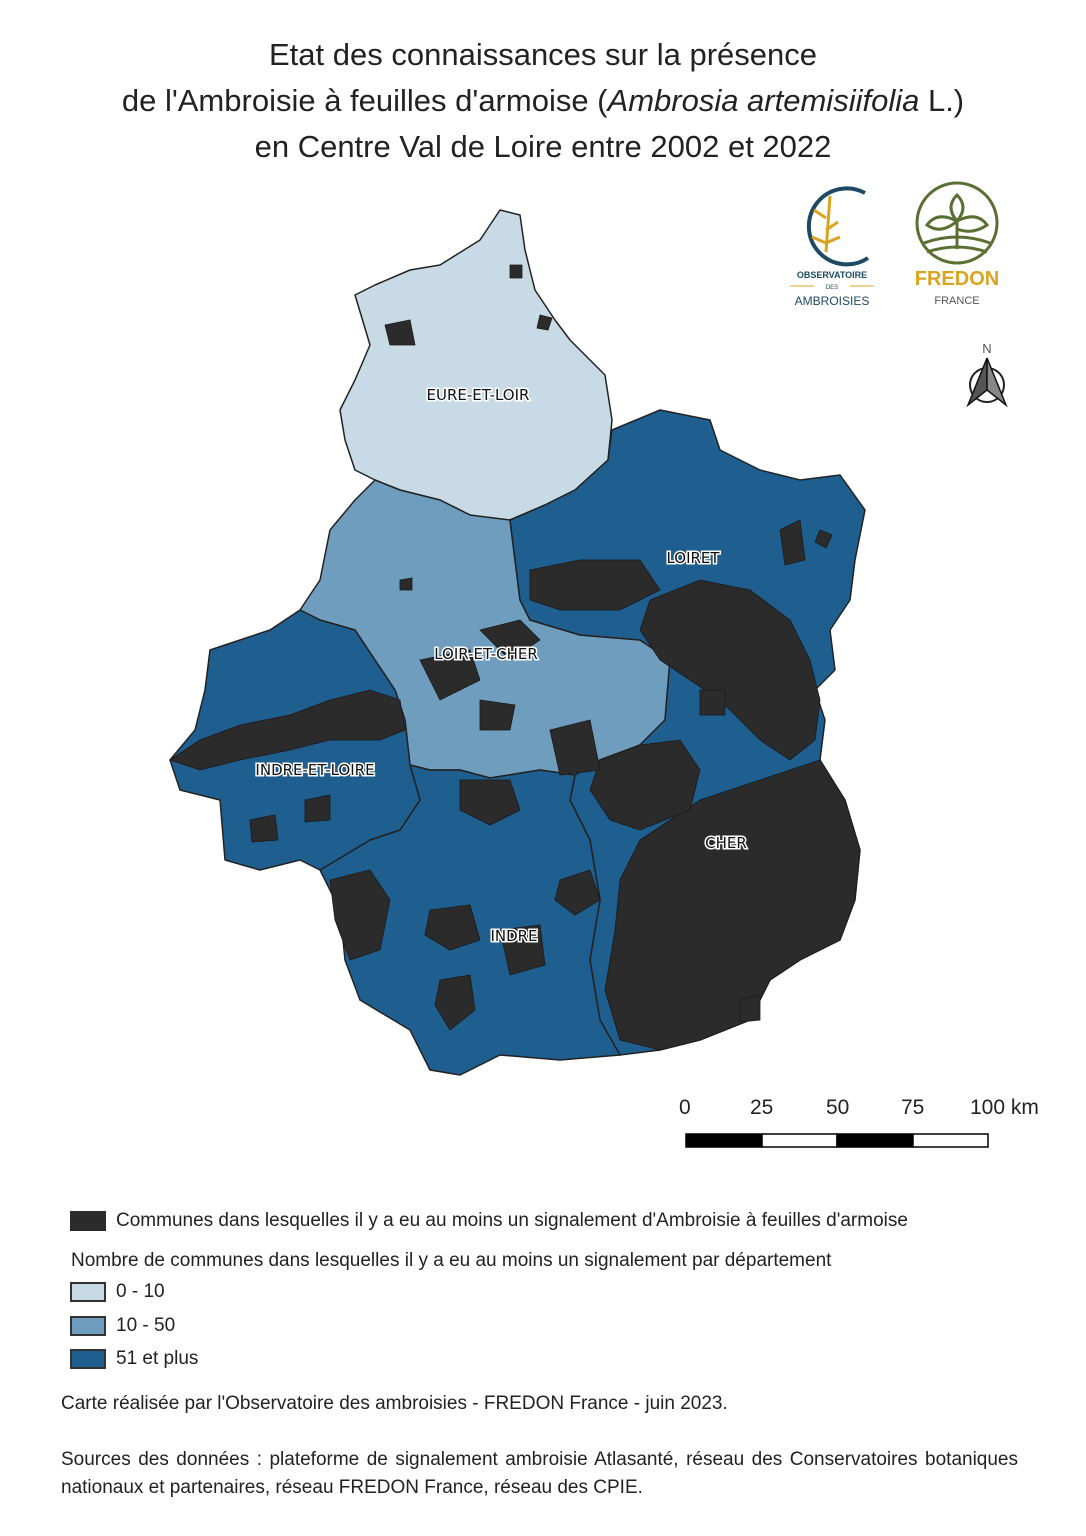 Image resolution: width=1086 pixels, height=1536 pixels. I want to click on label-indre: INDRE, so click(513, 936).